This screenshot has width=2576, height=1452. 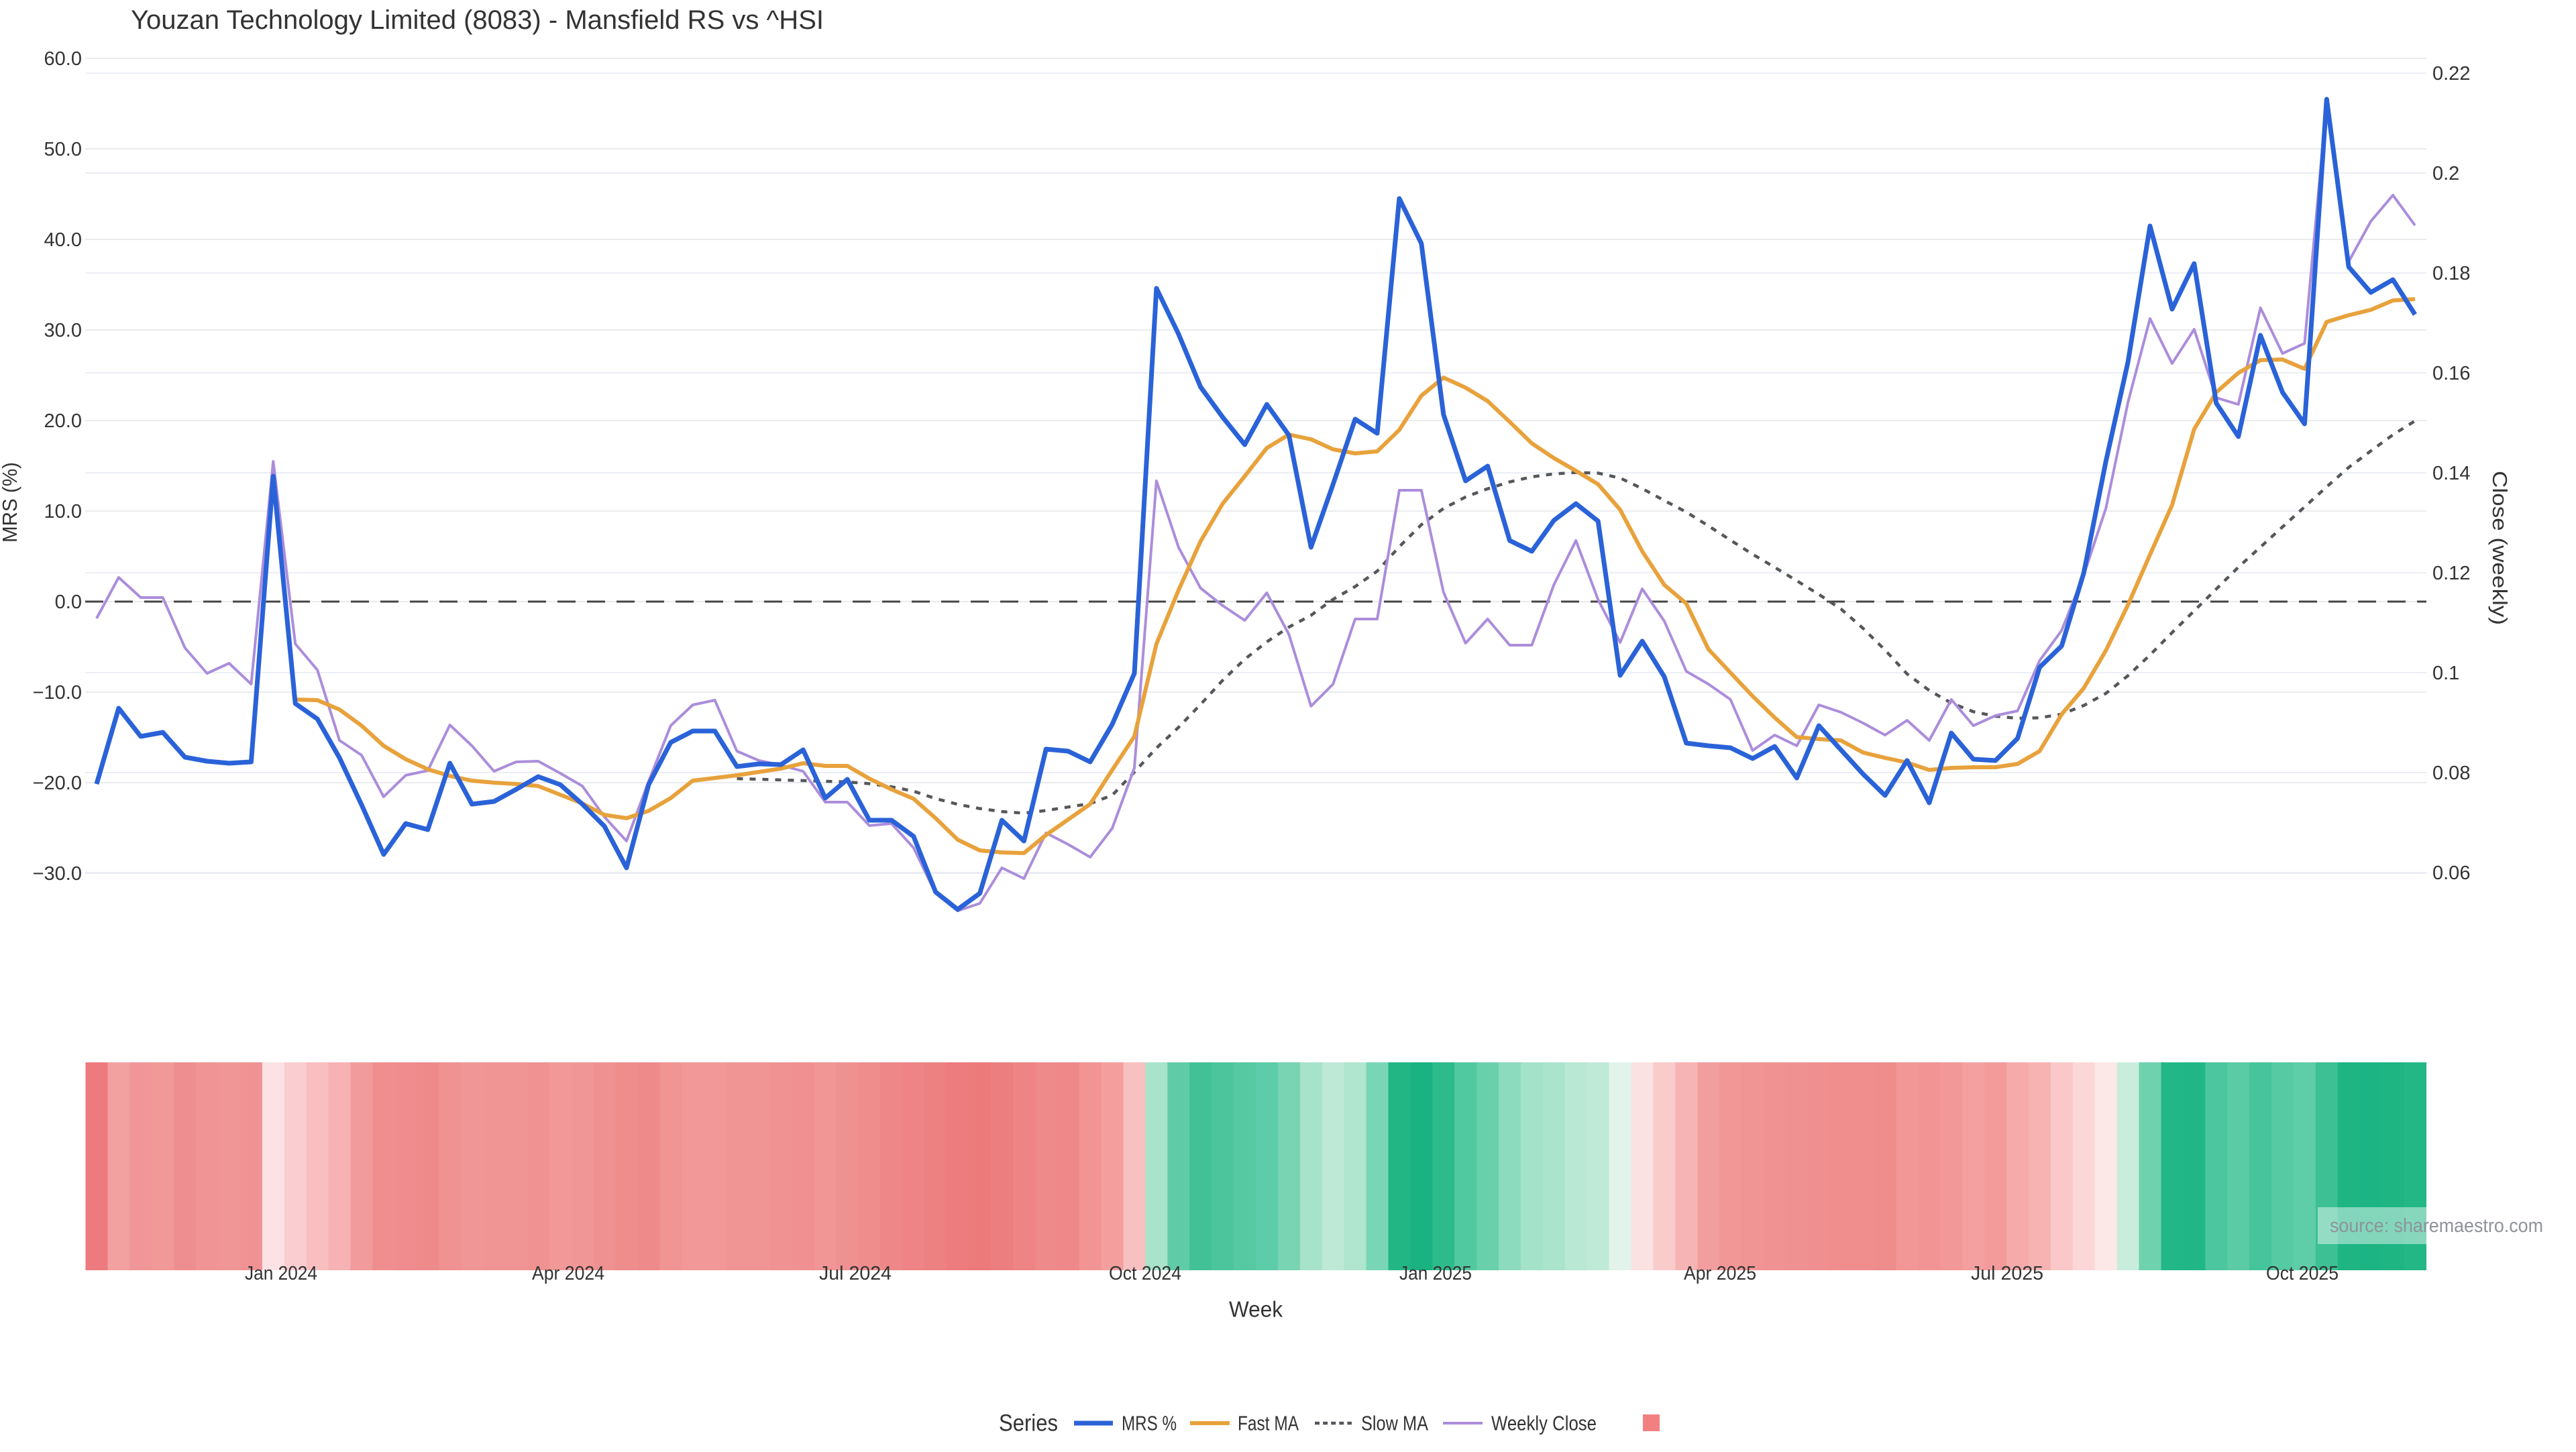 What do you see at coordinates (281, 1273) in the screenshot?
I see `svg-text: Jan 2024` at bounding box center [281, 1273].